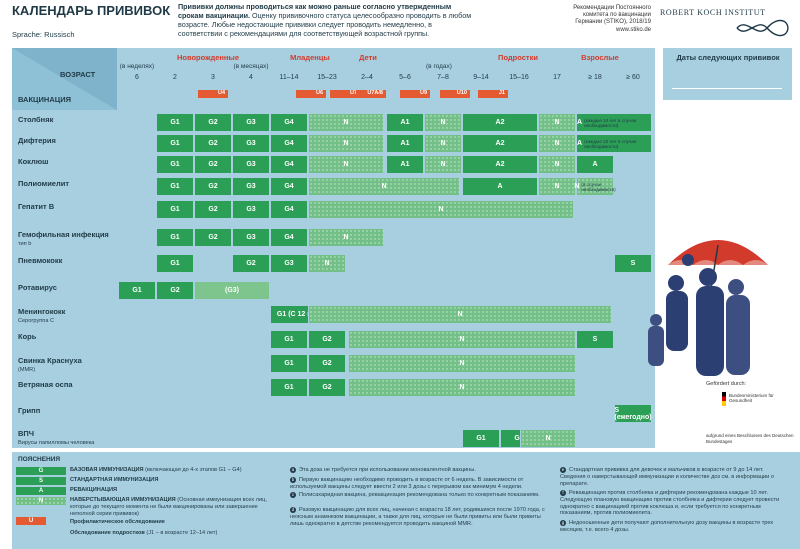 The width and height of the screenshot is (800, 549). I want to click on cell-note: (каждые 10 лет в случае необходимости), so click(610, 143).